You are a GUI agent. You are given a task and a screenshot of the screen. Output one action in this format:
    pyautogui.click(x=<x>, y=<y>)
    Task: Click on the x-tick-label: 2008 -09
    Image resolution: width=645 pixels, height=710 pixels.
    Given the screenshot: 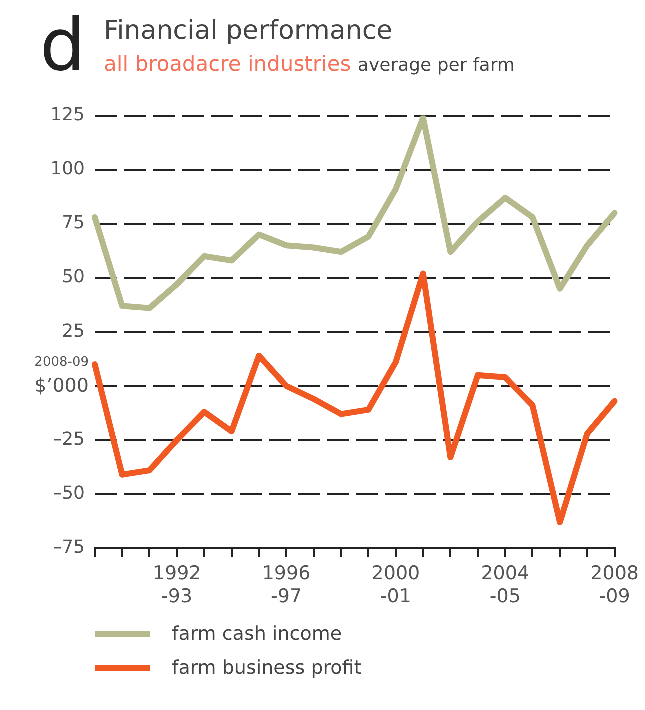 What is the action you would take?
    pyautogui.click(x=615, y=585)
    